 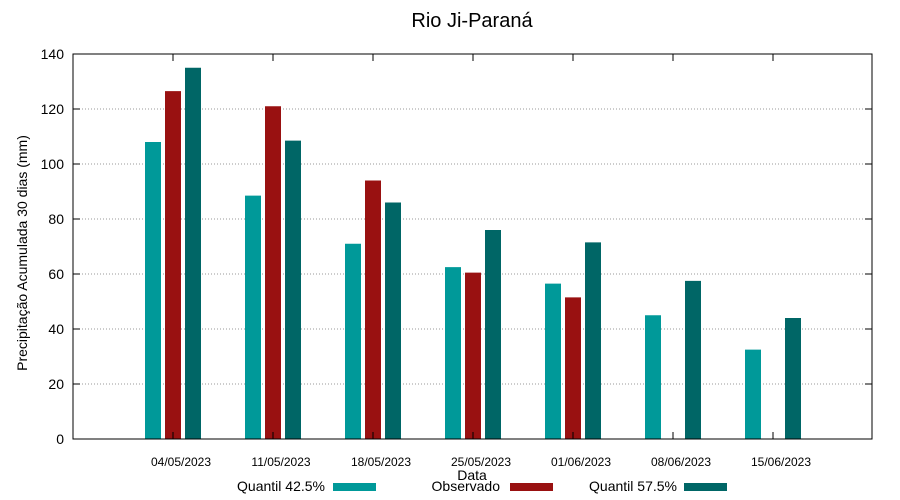 I want to click on x-tick-label: 18/05/2023, so click(x=381, y=462).